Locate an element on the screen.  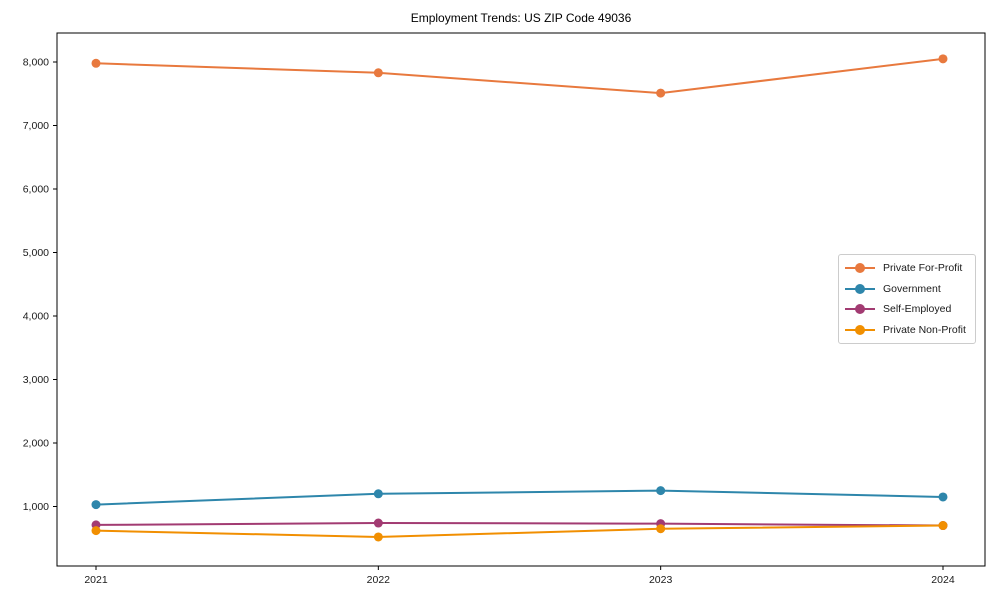
x-tick-label: 2023 is located at coordinates (661, 580).